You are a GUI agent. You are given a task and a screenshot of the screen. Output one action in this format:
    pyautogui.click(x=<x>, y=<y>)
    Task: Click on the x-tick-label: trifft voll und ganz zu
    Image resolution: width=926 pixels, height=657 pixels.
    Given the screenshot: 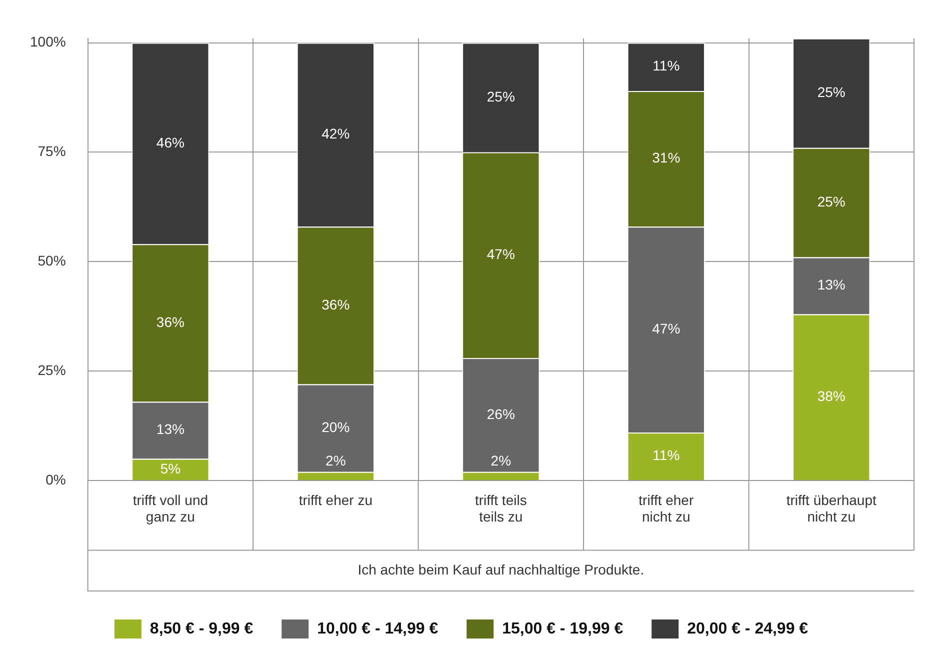 What is the action you would take?
    pyautogui.click(x=170, y=508)
    